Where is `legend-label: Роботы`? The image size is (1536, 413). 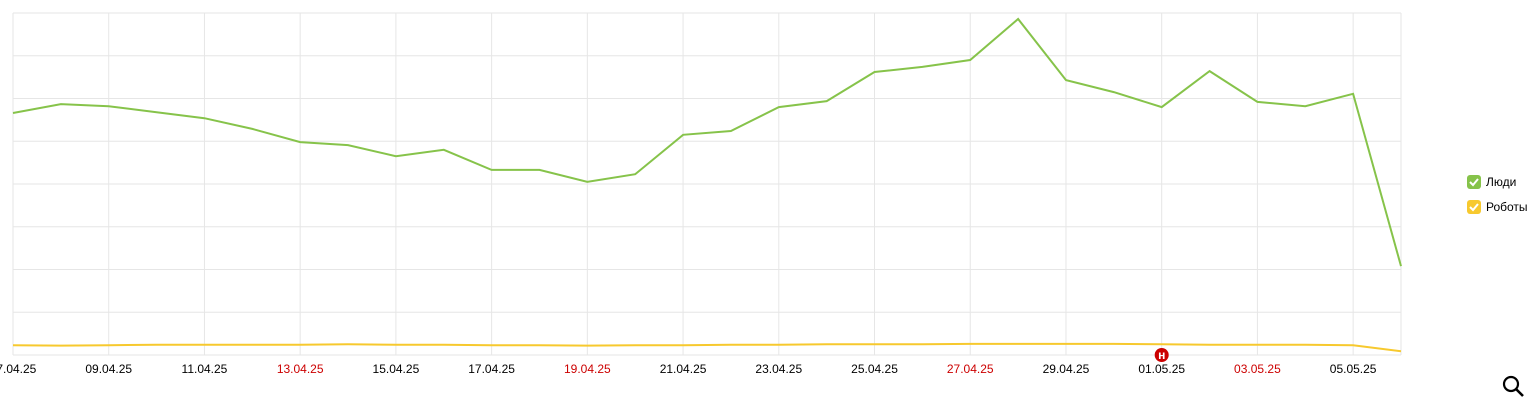
legend-label: Роботы is located at coordinates (1507, 207).